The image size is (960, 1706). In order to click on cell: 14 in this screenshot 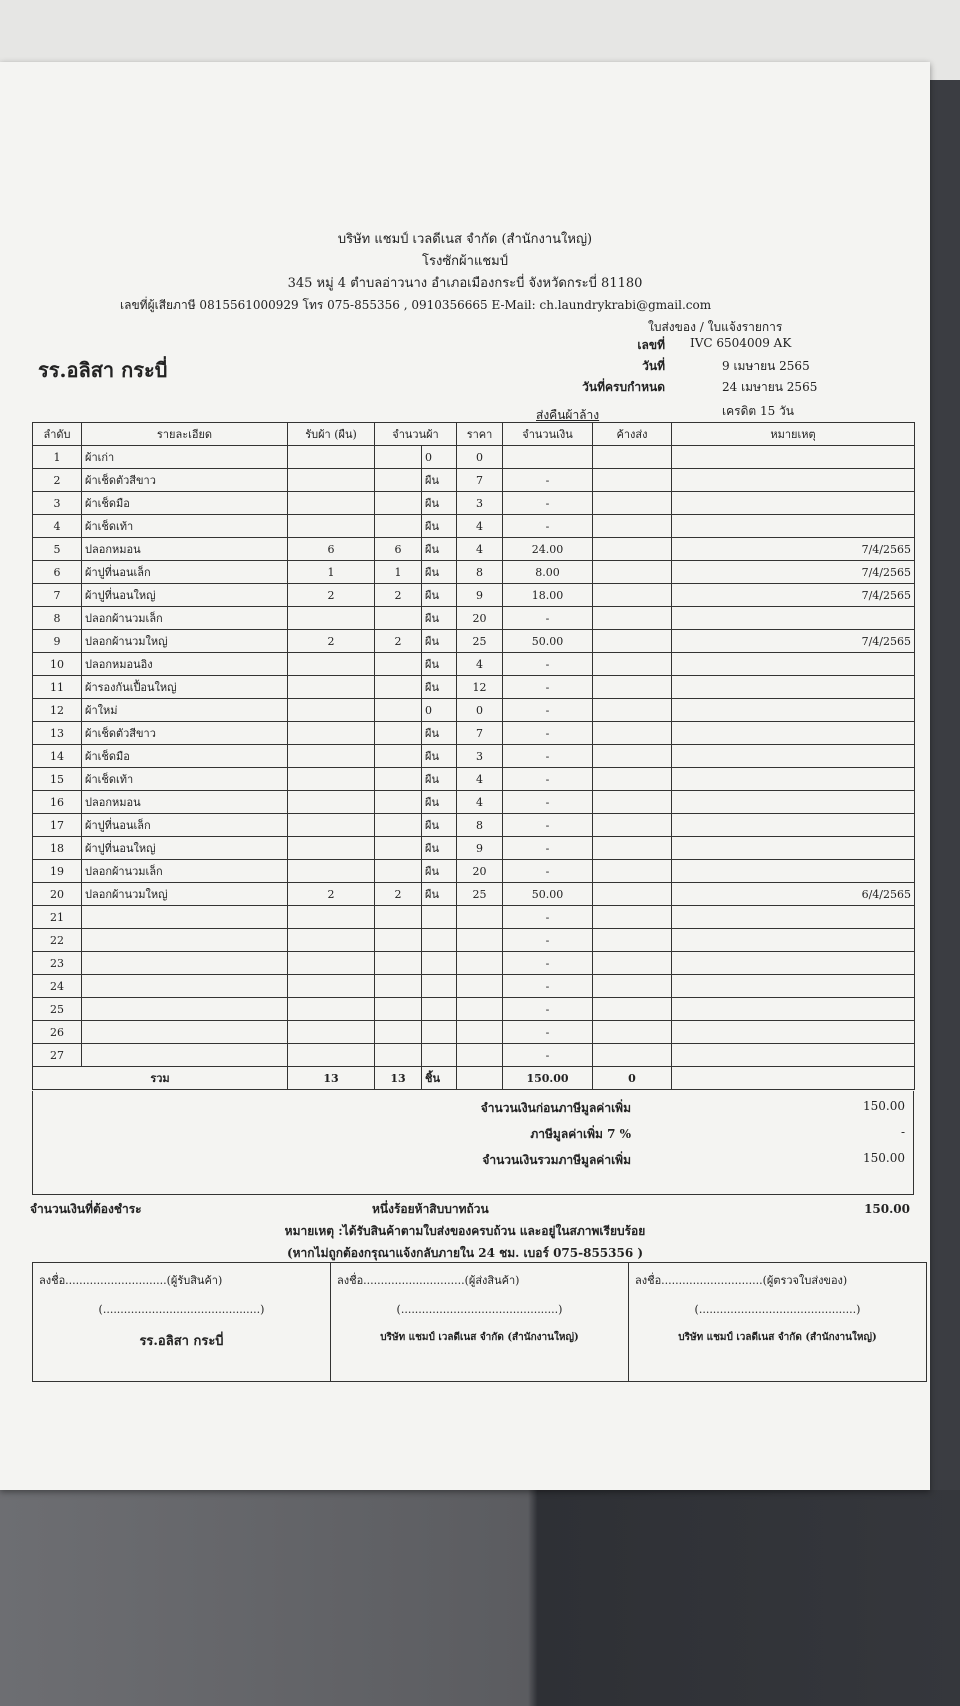, I will do `click(57, 756)`.